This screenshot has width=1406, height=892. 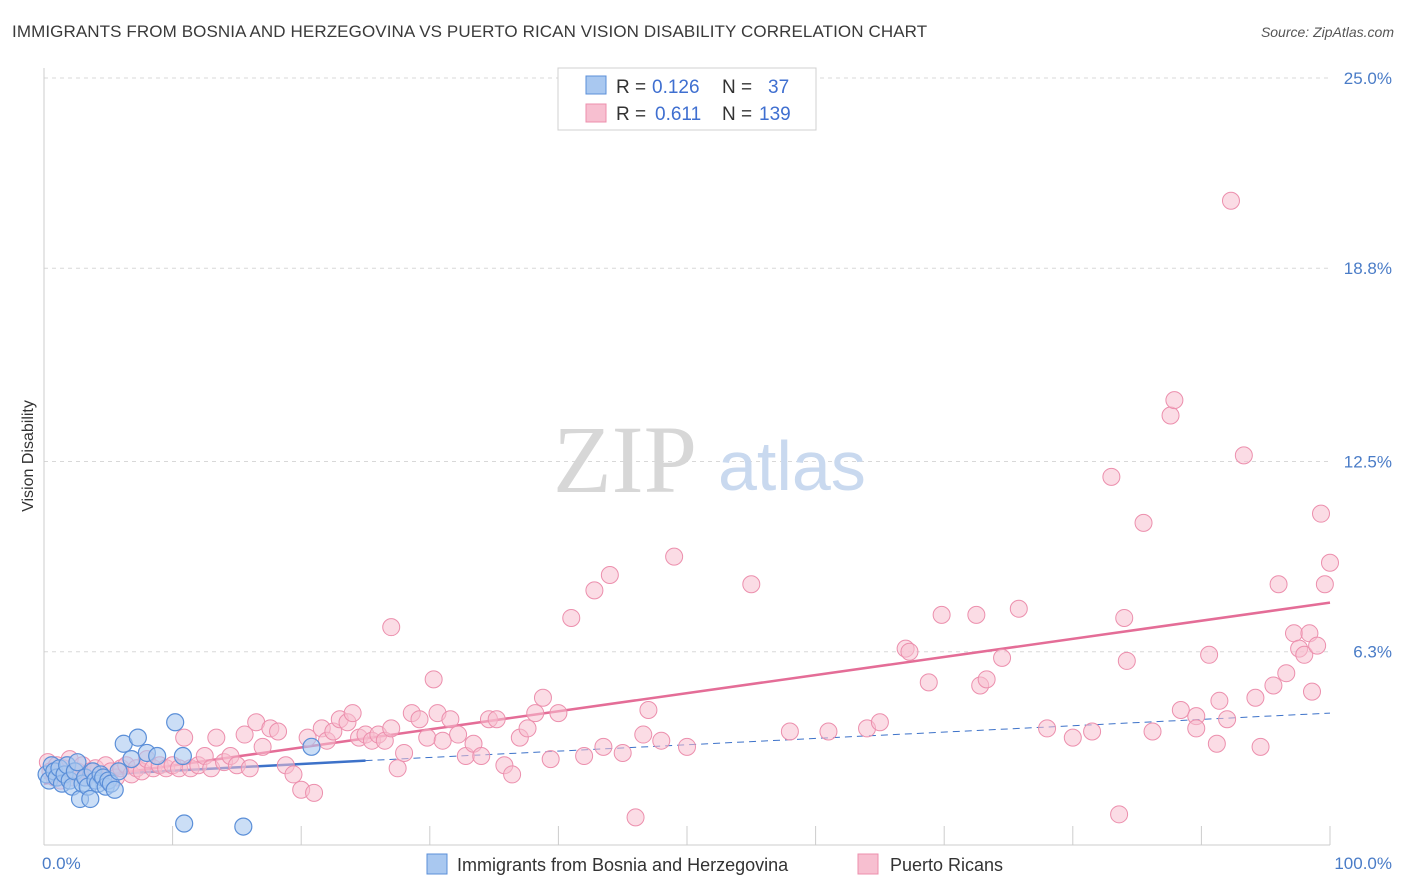 What do you see at coordinates (1372, 652) in the screenshot?
I see `y-tick-label-0: 6.3%` at bounding box center [1372, 652].